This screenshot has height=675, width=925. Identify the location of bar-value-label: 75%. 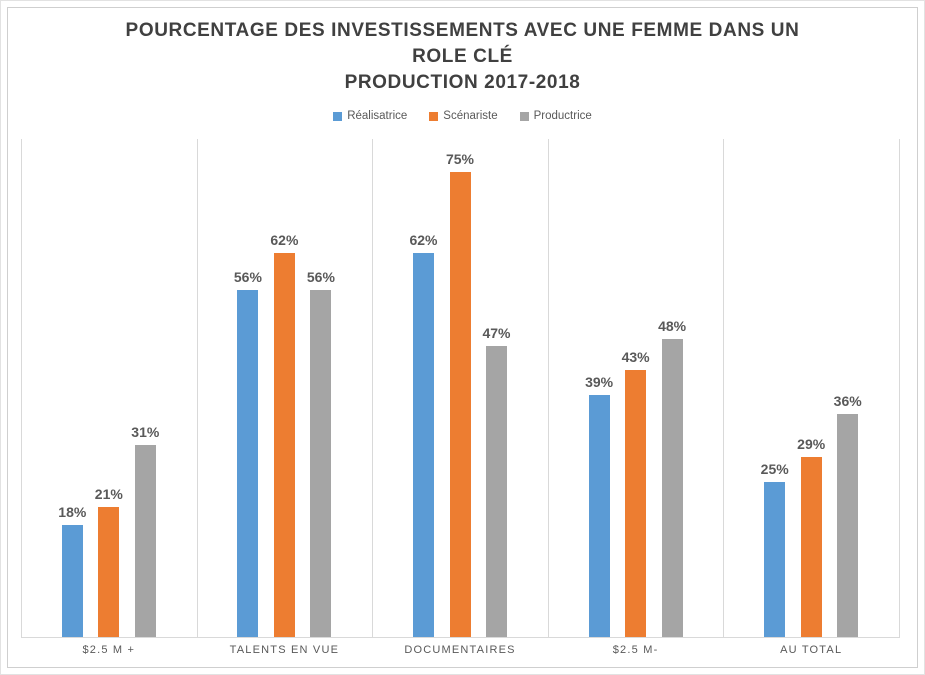
(460, 159).